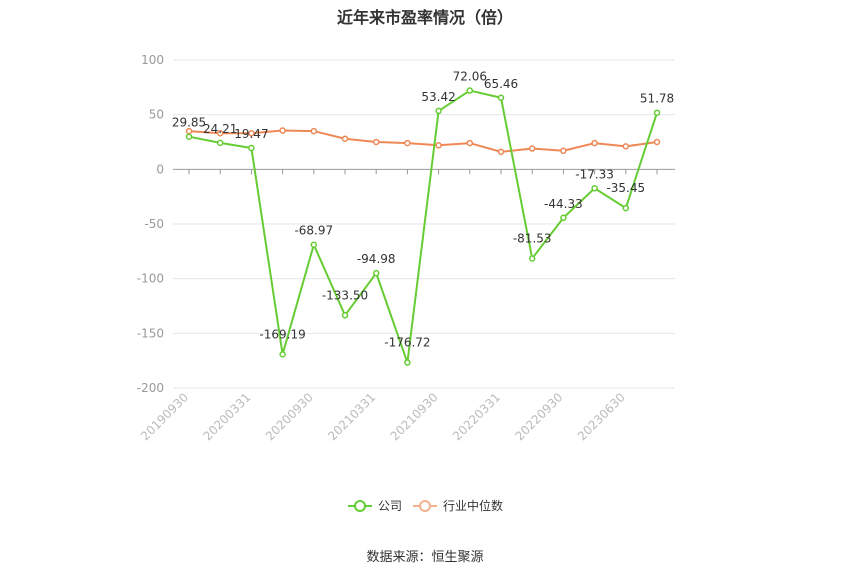 Image resolution: width=850 pixels, height=575 pixels. I want to click on y-tick-label: -150, so click(150, 333).